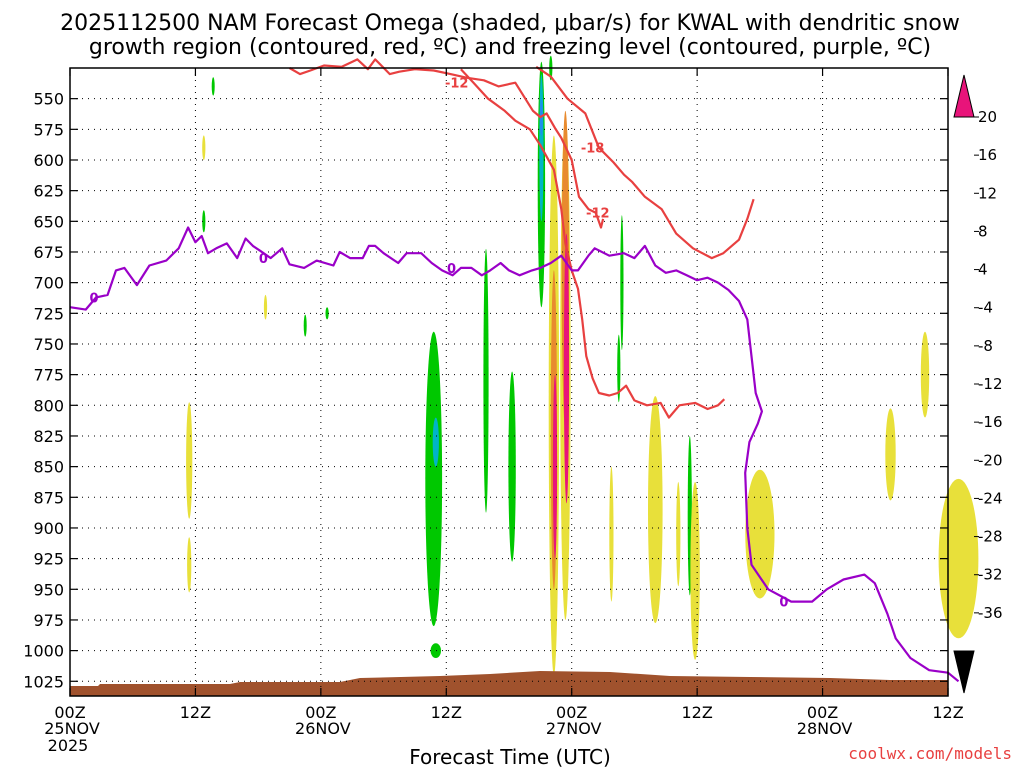 This screenshot has width=1024, height=768. Describe the element at coordinates (983, 231) in the screenshot. I see `colorbar-label: 8` at that location.